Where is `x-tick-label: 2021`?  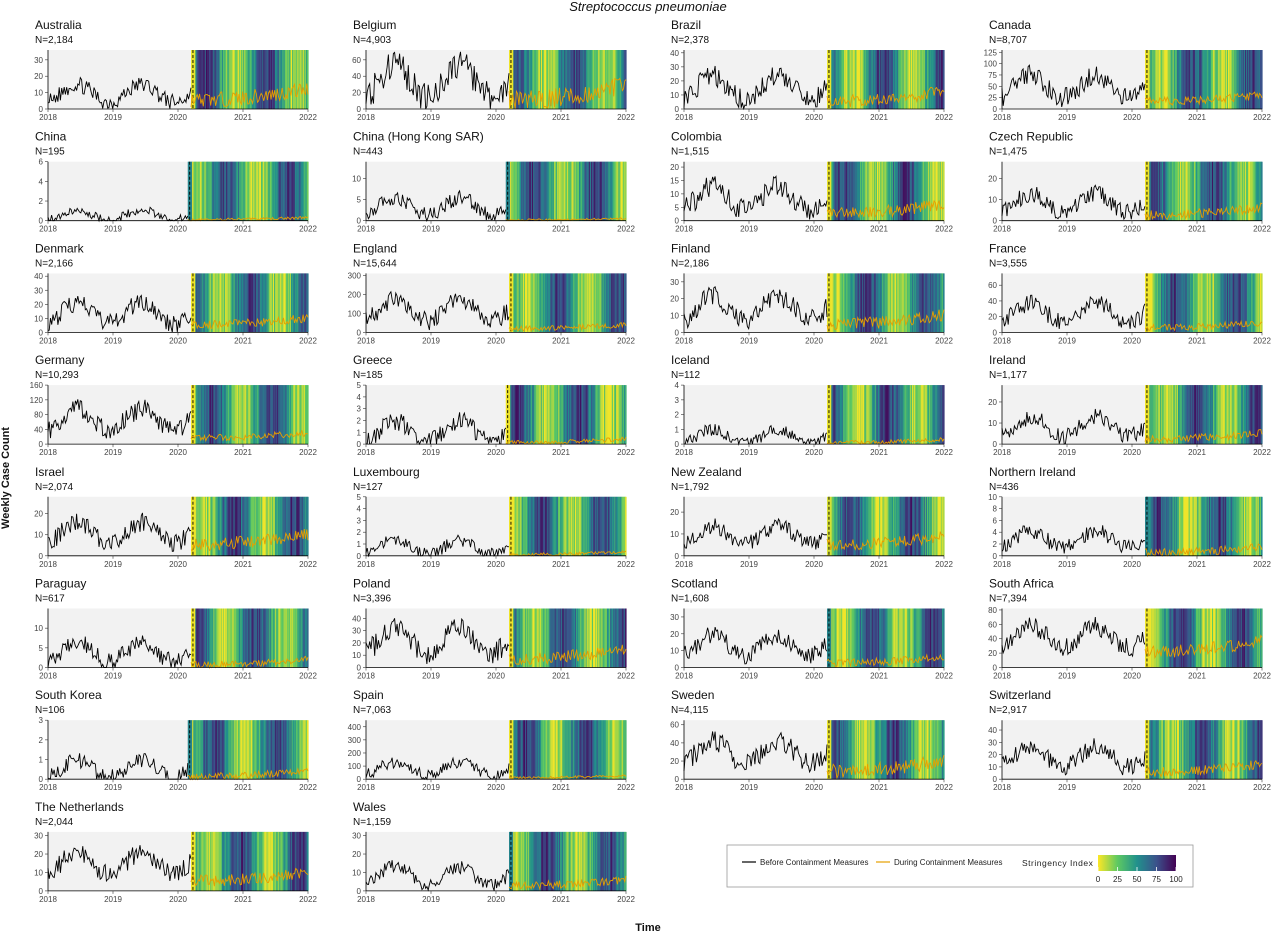 x-tick-label: 2021 is located at coordinates (561, 676).